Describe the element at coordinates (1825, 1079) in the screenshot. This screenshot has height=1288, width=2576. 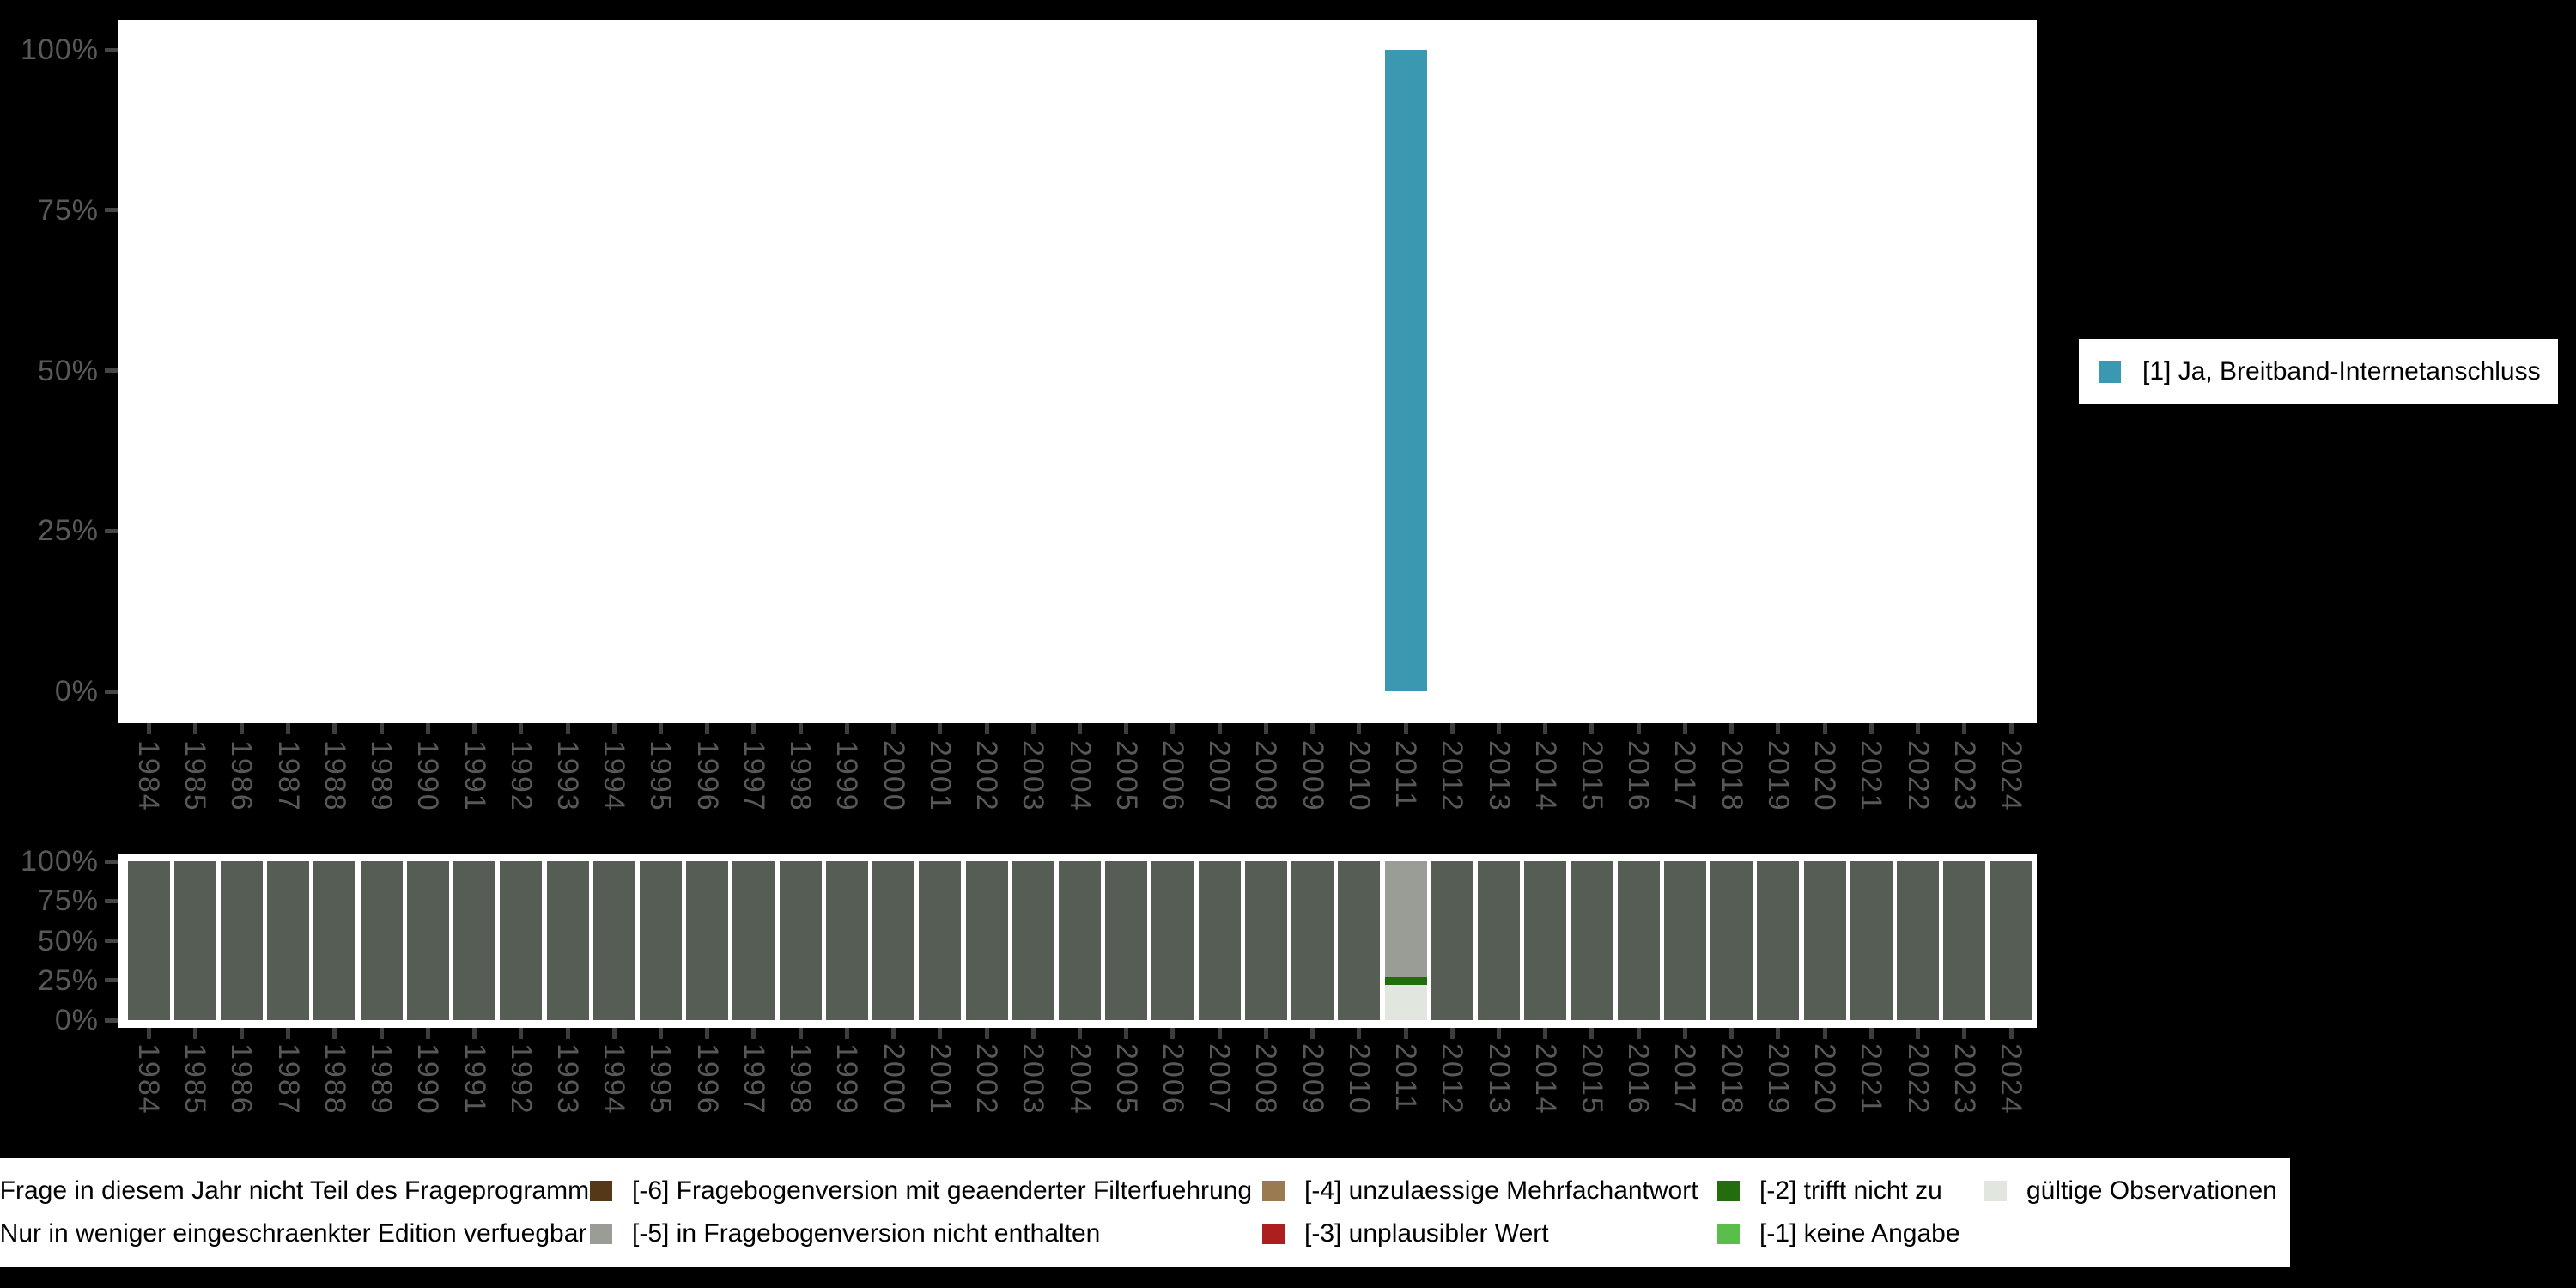
I see `x-axis-year-label: 2020` at that location.